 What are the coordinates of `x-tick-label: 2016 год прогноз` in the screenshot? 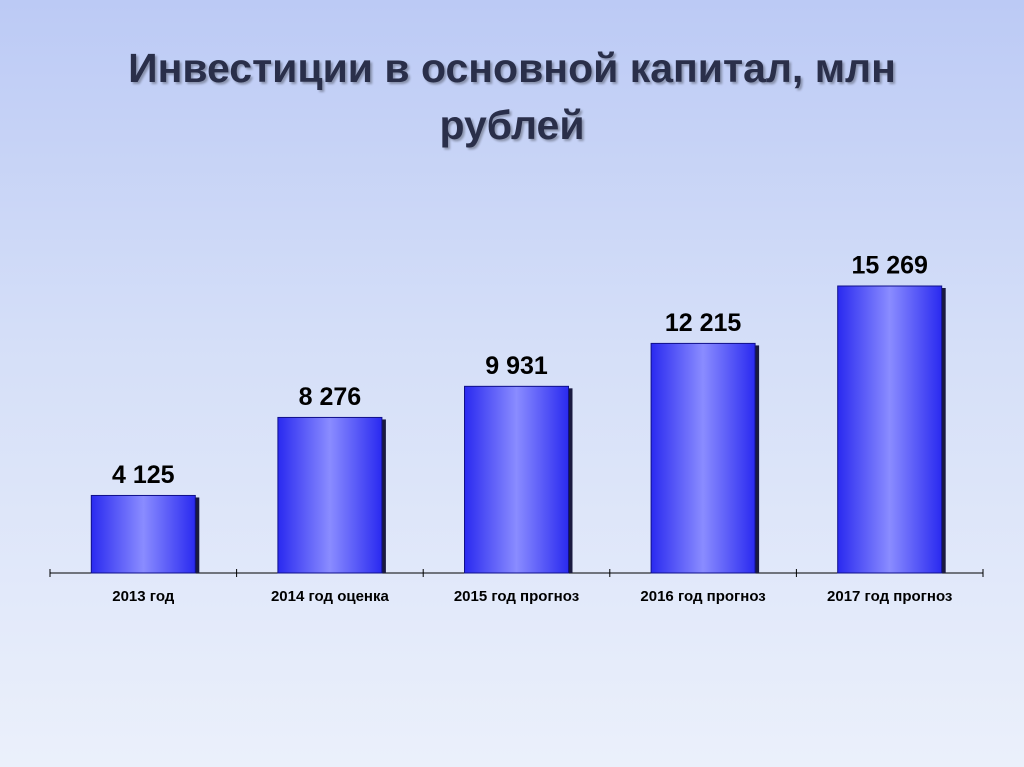 It's located at (702, 596).